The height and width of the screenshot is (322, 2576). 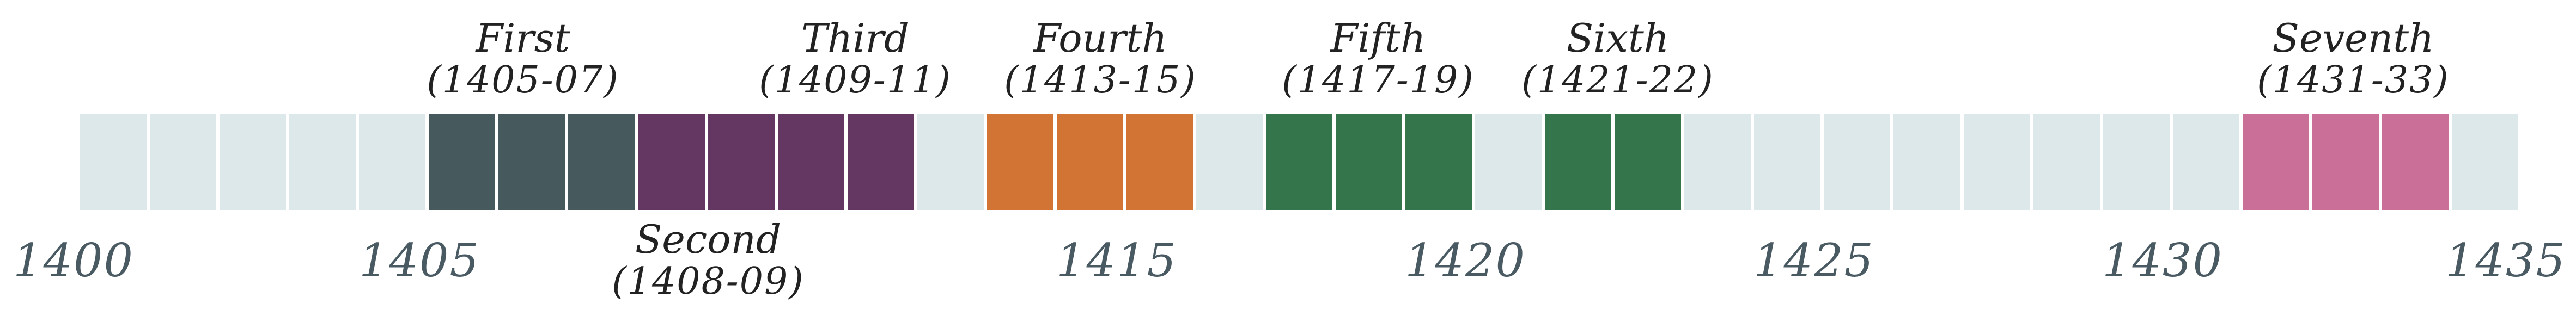 What do you see at coordinates (1379, 81) in the screenshot?
I see `voyage-years: (1417-19)` at bounding box center [1379, 81].